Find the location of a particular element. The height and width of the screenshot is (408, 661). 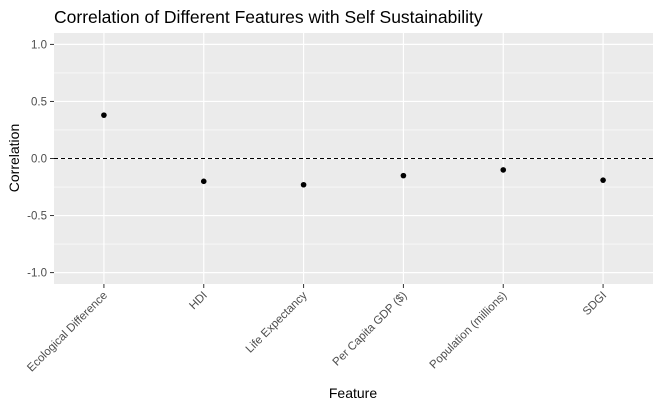

y-axis: 1.0 0.5 0.0 -0.5 -1.0 is located at coordinates (40, 159).